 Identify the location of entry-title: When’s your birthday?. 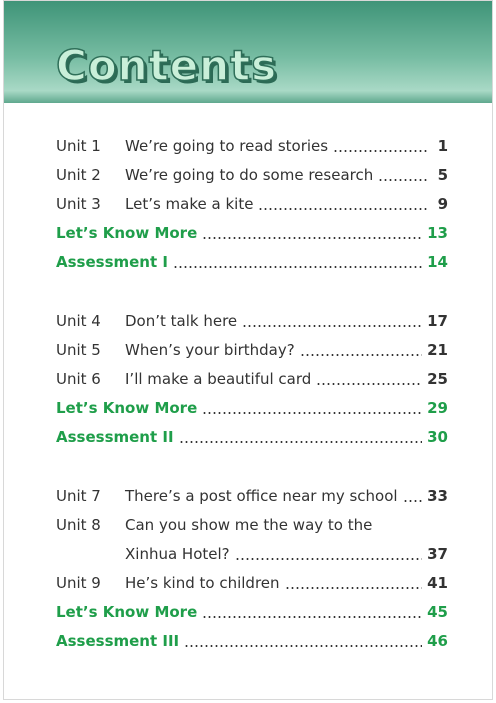
(210, 350).